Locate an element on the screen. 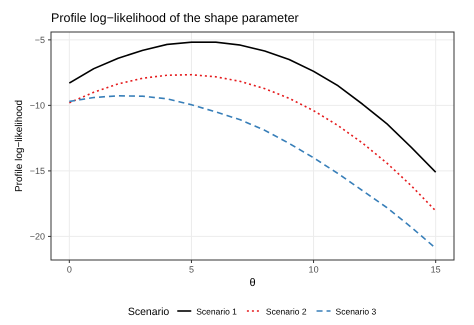 The height and width of the screenshot is (325, 474). legend-title: Scenario is located at coordinates (149, 312).